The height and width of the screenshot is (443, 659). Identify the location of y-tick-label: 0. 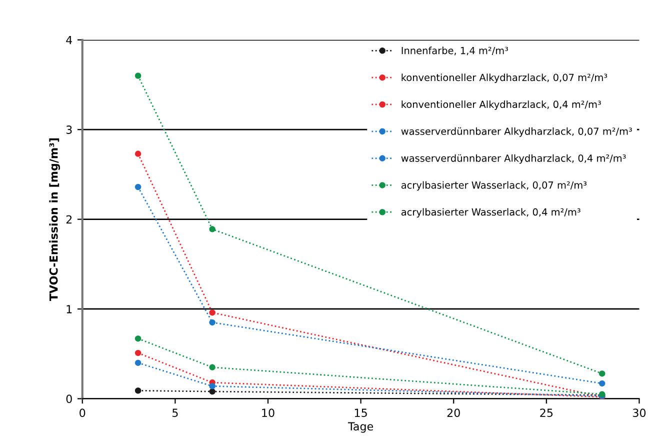
(69, 399).